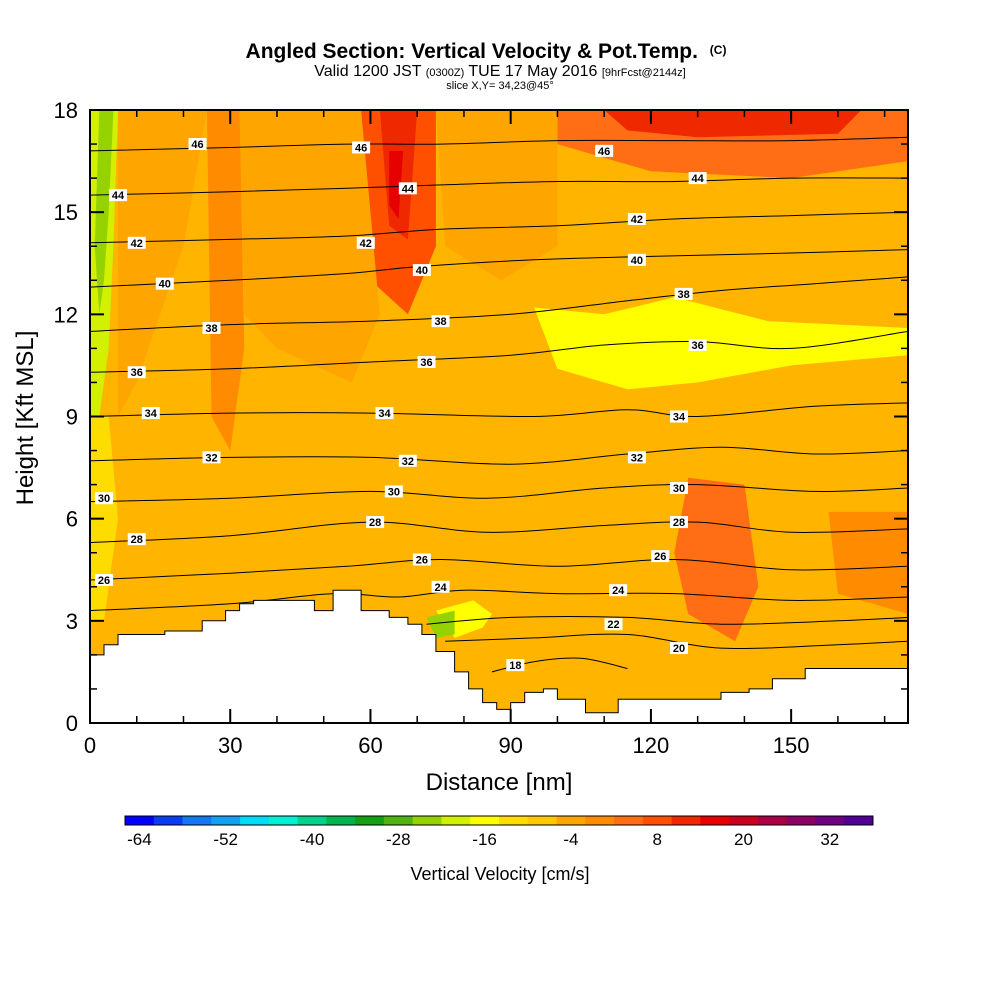 This screenshot has height=1000, width=1000. Describe the element at coordinates (445, 73) in the screenshot. I see `subtitle-part-2: (0300Z)` at that location.